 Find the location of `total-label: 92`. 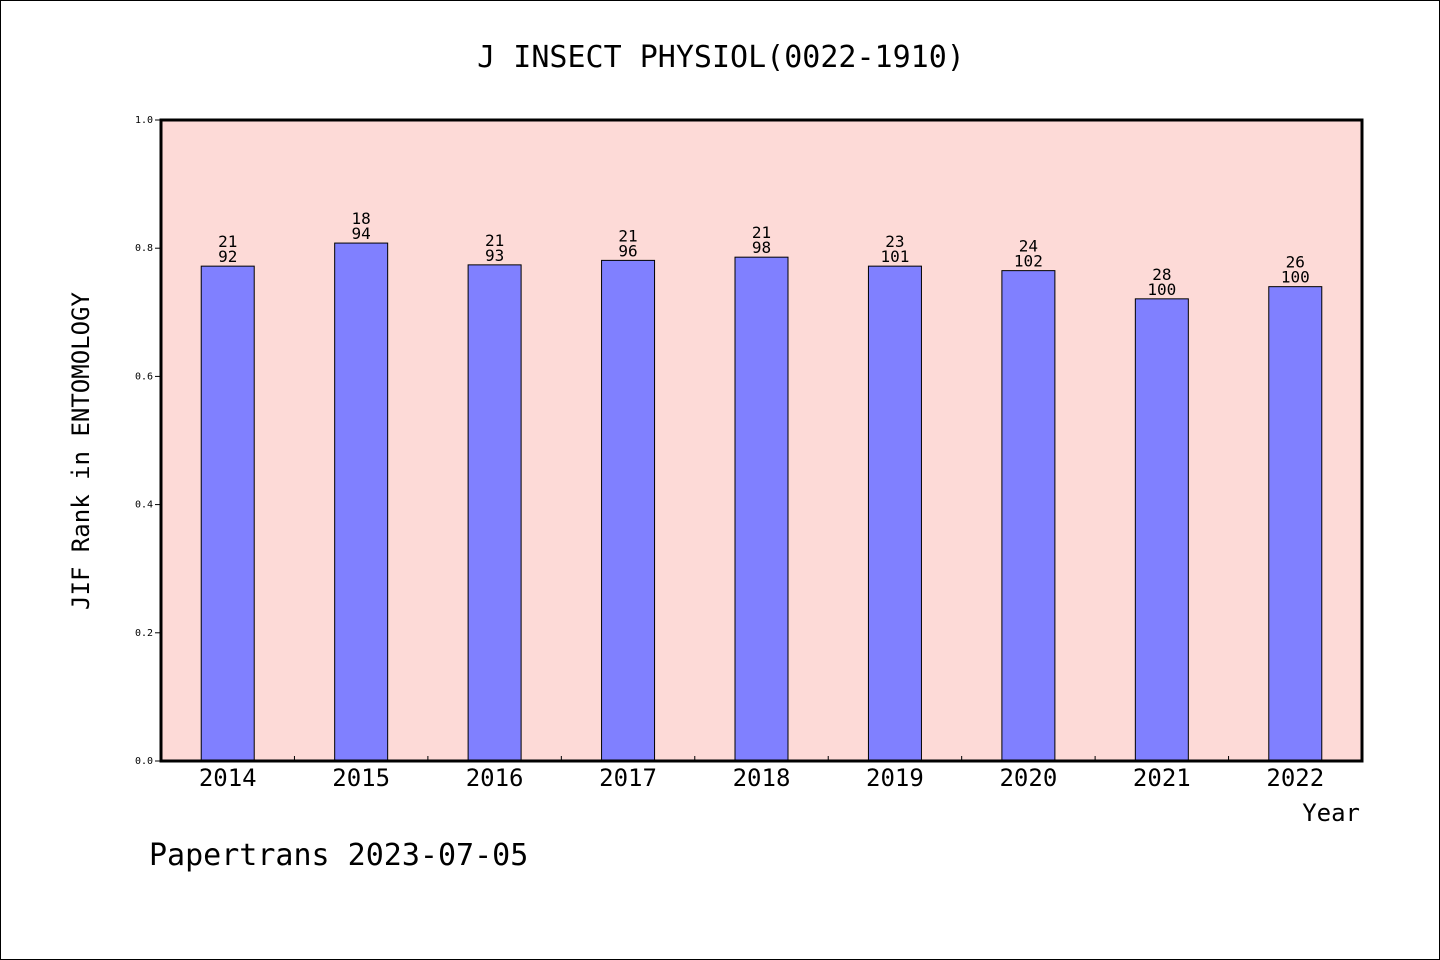

total-label: 92 is located at coordinates (227, 256).